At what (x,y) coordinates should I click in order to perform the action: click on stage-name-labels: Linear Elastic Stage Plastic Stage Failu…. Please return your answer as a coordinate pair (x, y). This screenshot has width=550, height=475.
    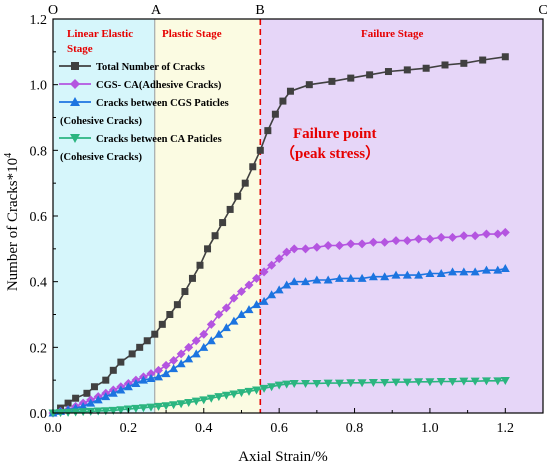
    Looking at the image, I should click on (245, 41).